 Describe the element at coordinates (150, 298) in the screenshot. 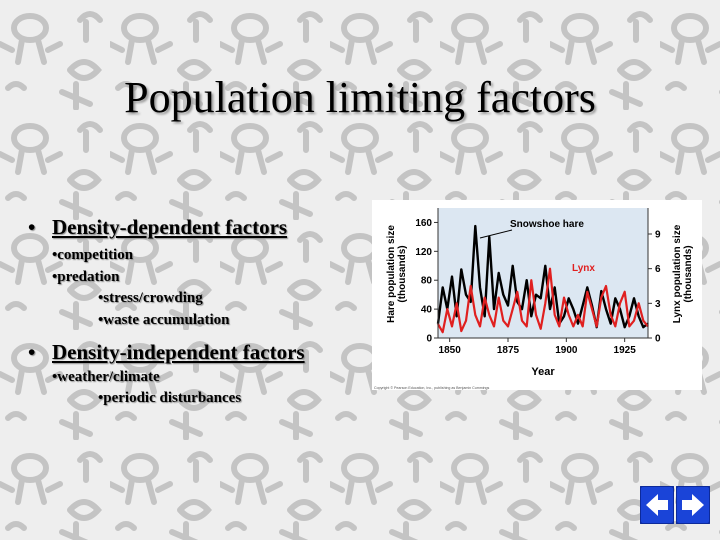

I see `sub-bullet-stress-crowding: •stress/crowding` at that location.